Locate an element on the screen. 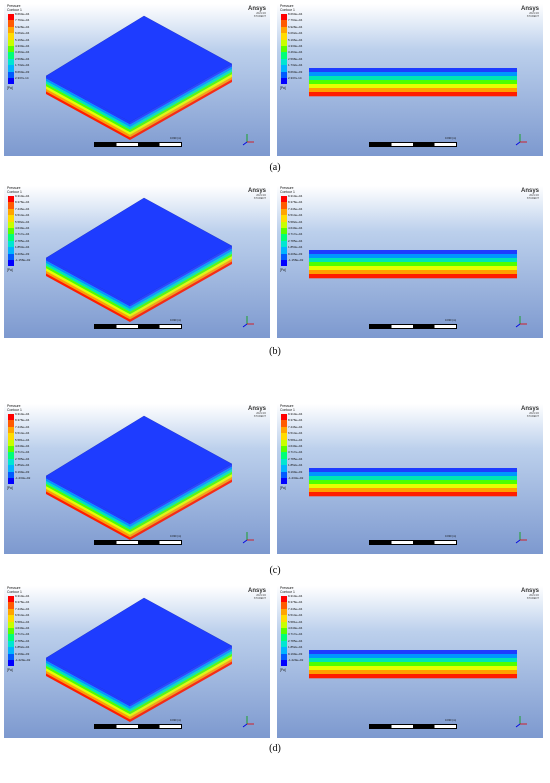 This screenshot has height=783, width=550. legend-tick-label: 6.514e+04 is located at coordinates (295, 433).